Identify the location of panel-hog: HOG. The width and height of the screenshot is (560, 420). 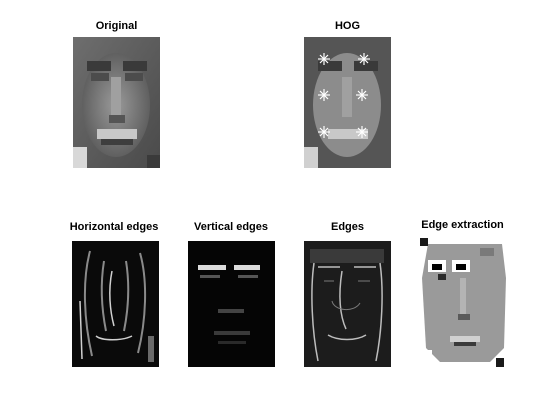
(347, 94).